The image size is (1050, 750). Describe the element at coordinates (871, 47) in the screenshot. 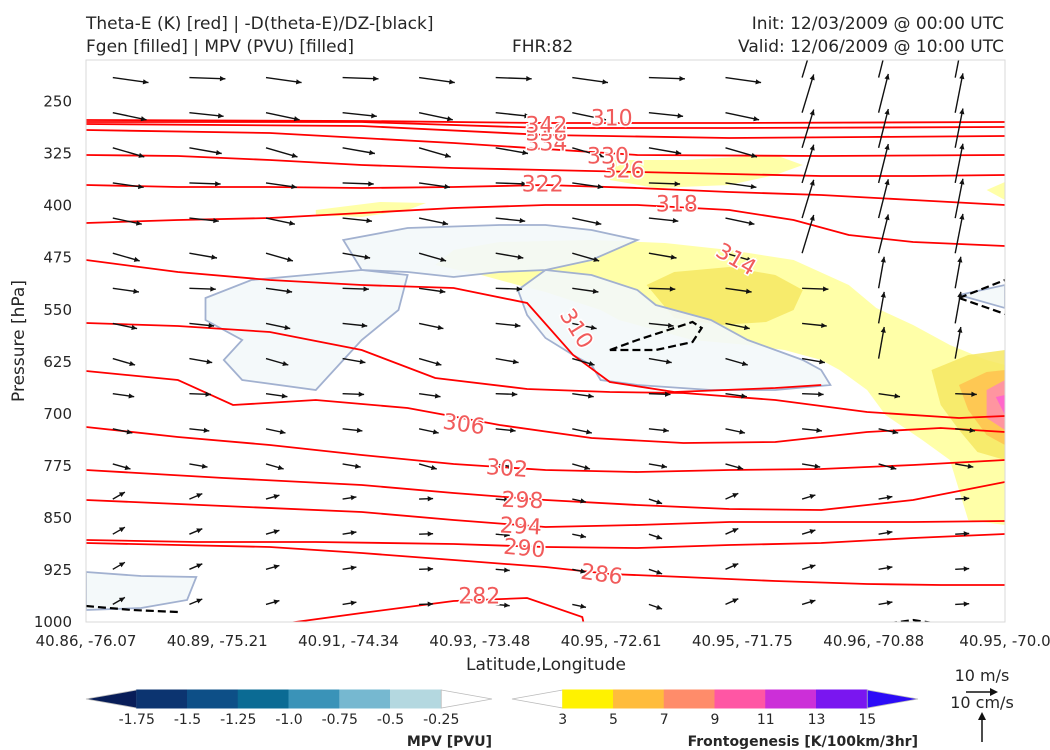

I see `valid-time: Valid: 12/06/2009 @ 10:00 UTC` at that location.